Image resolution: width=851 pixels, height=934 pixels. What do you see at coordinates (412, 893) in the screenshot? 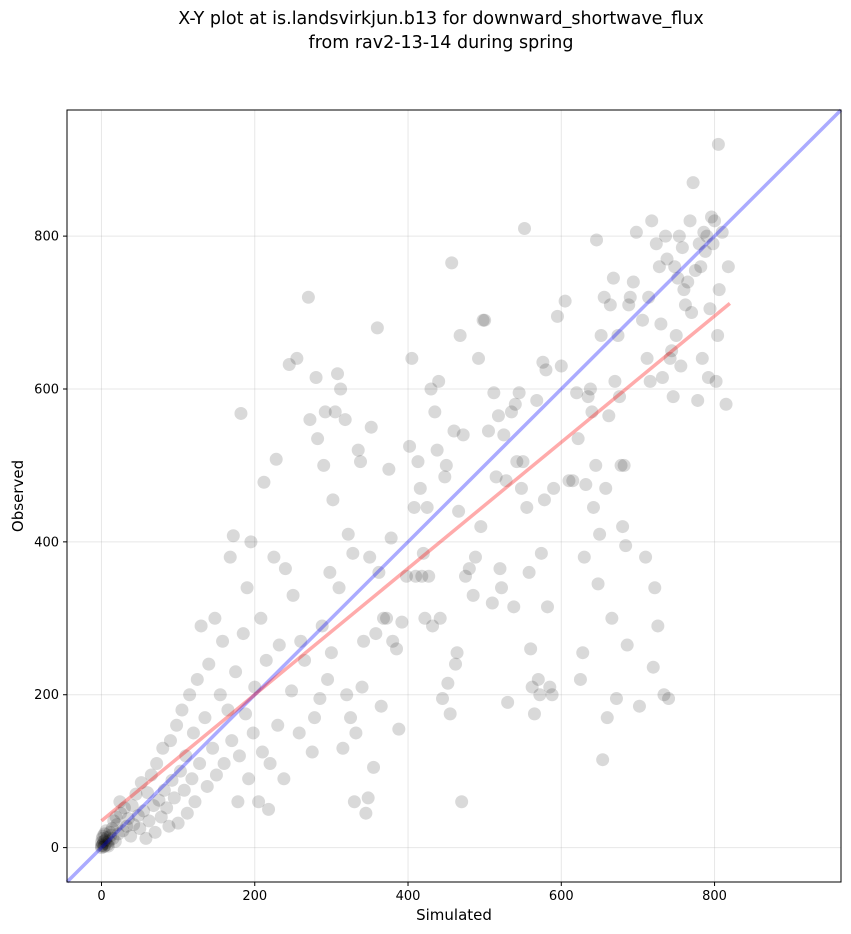
I see `x-axis-ticks: 0 200 400 600 800` at bounding box center [412, 893].